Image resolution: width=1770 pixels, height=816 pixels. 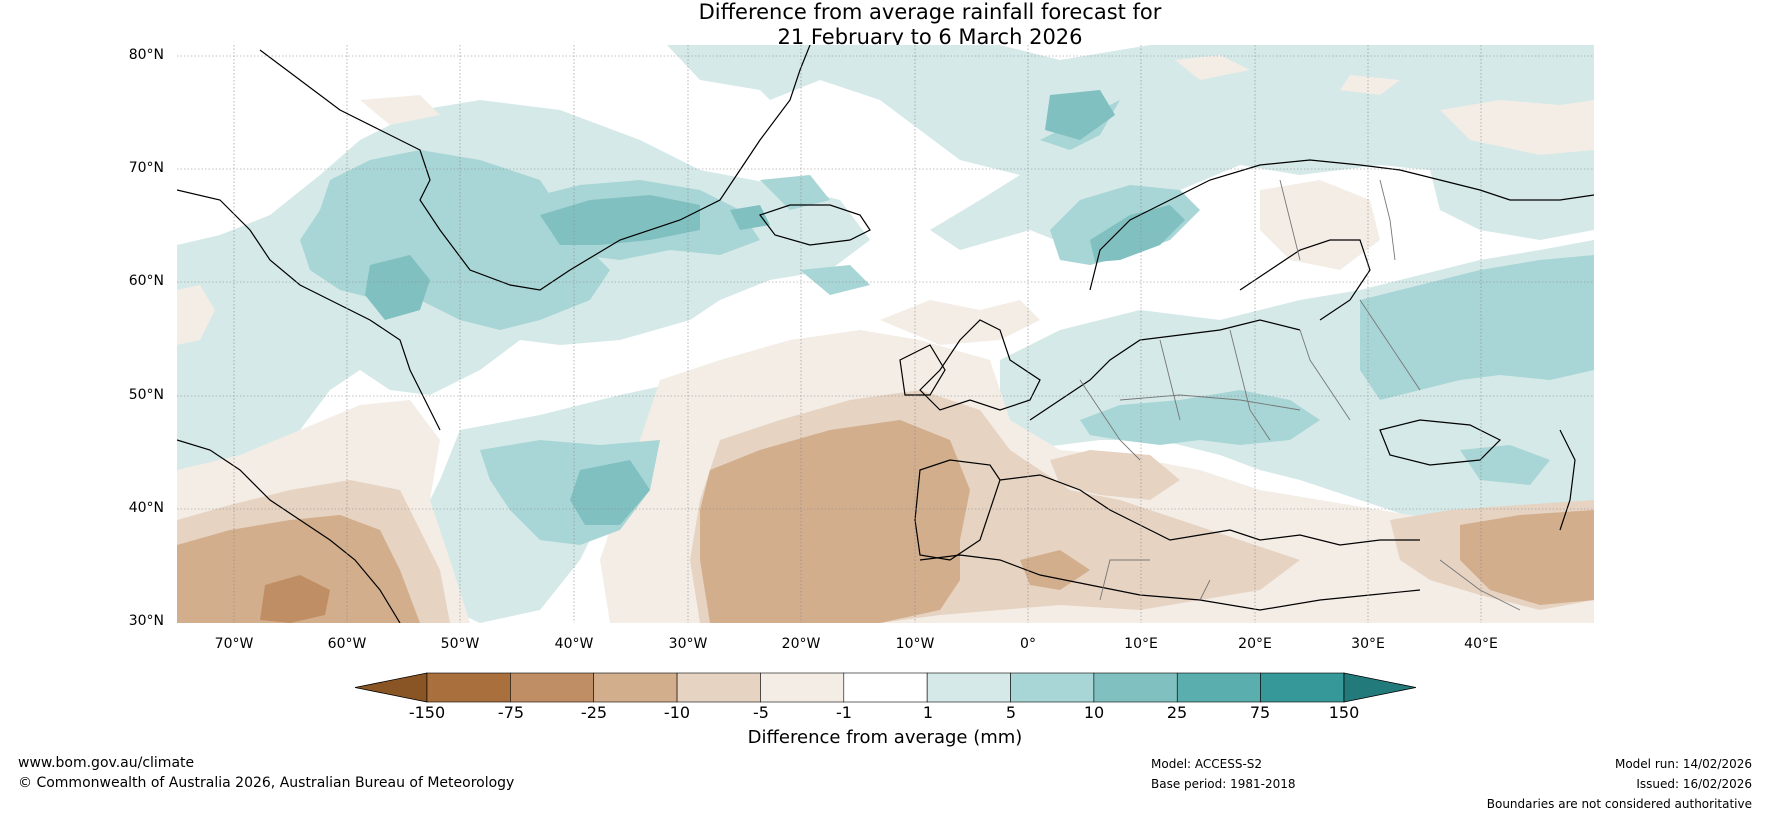 What do you see at coordinates (1177, 712) in the screenshot?
I see `colorbar-tick: 25` at bounding box center [1177, 712].